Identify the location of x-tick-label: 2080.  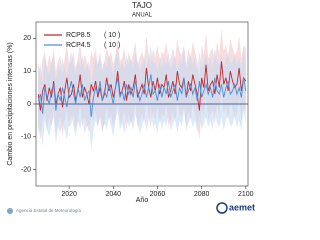
(202, 194).